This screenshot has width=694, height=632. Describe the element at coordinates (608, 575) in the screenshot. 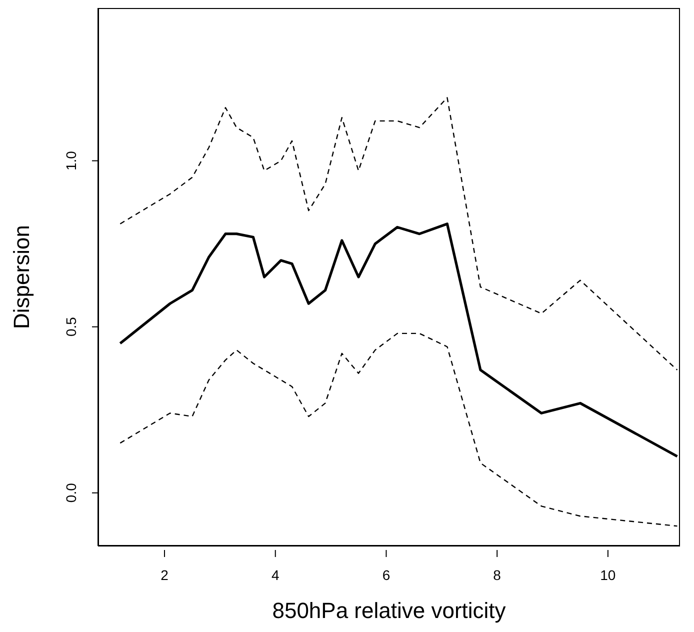

I see `x-tick-label: 10` at that location.